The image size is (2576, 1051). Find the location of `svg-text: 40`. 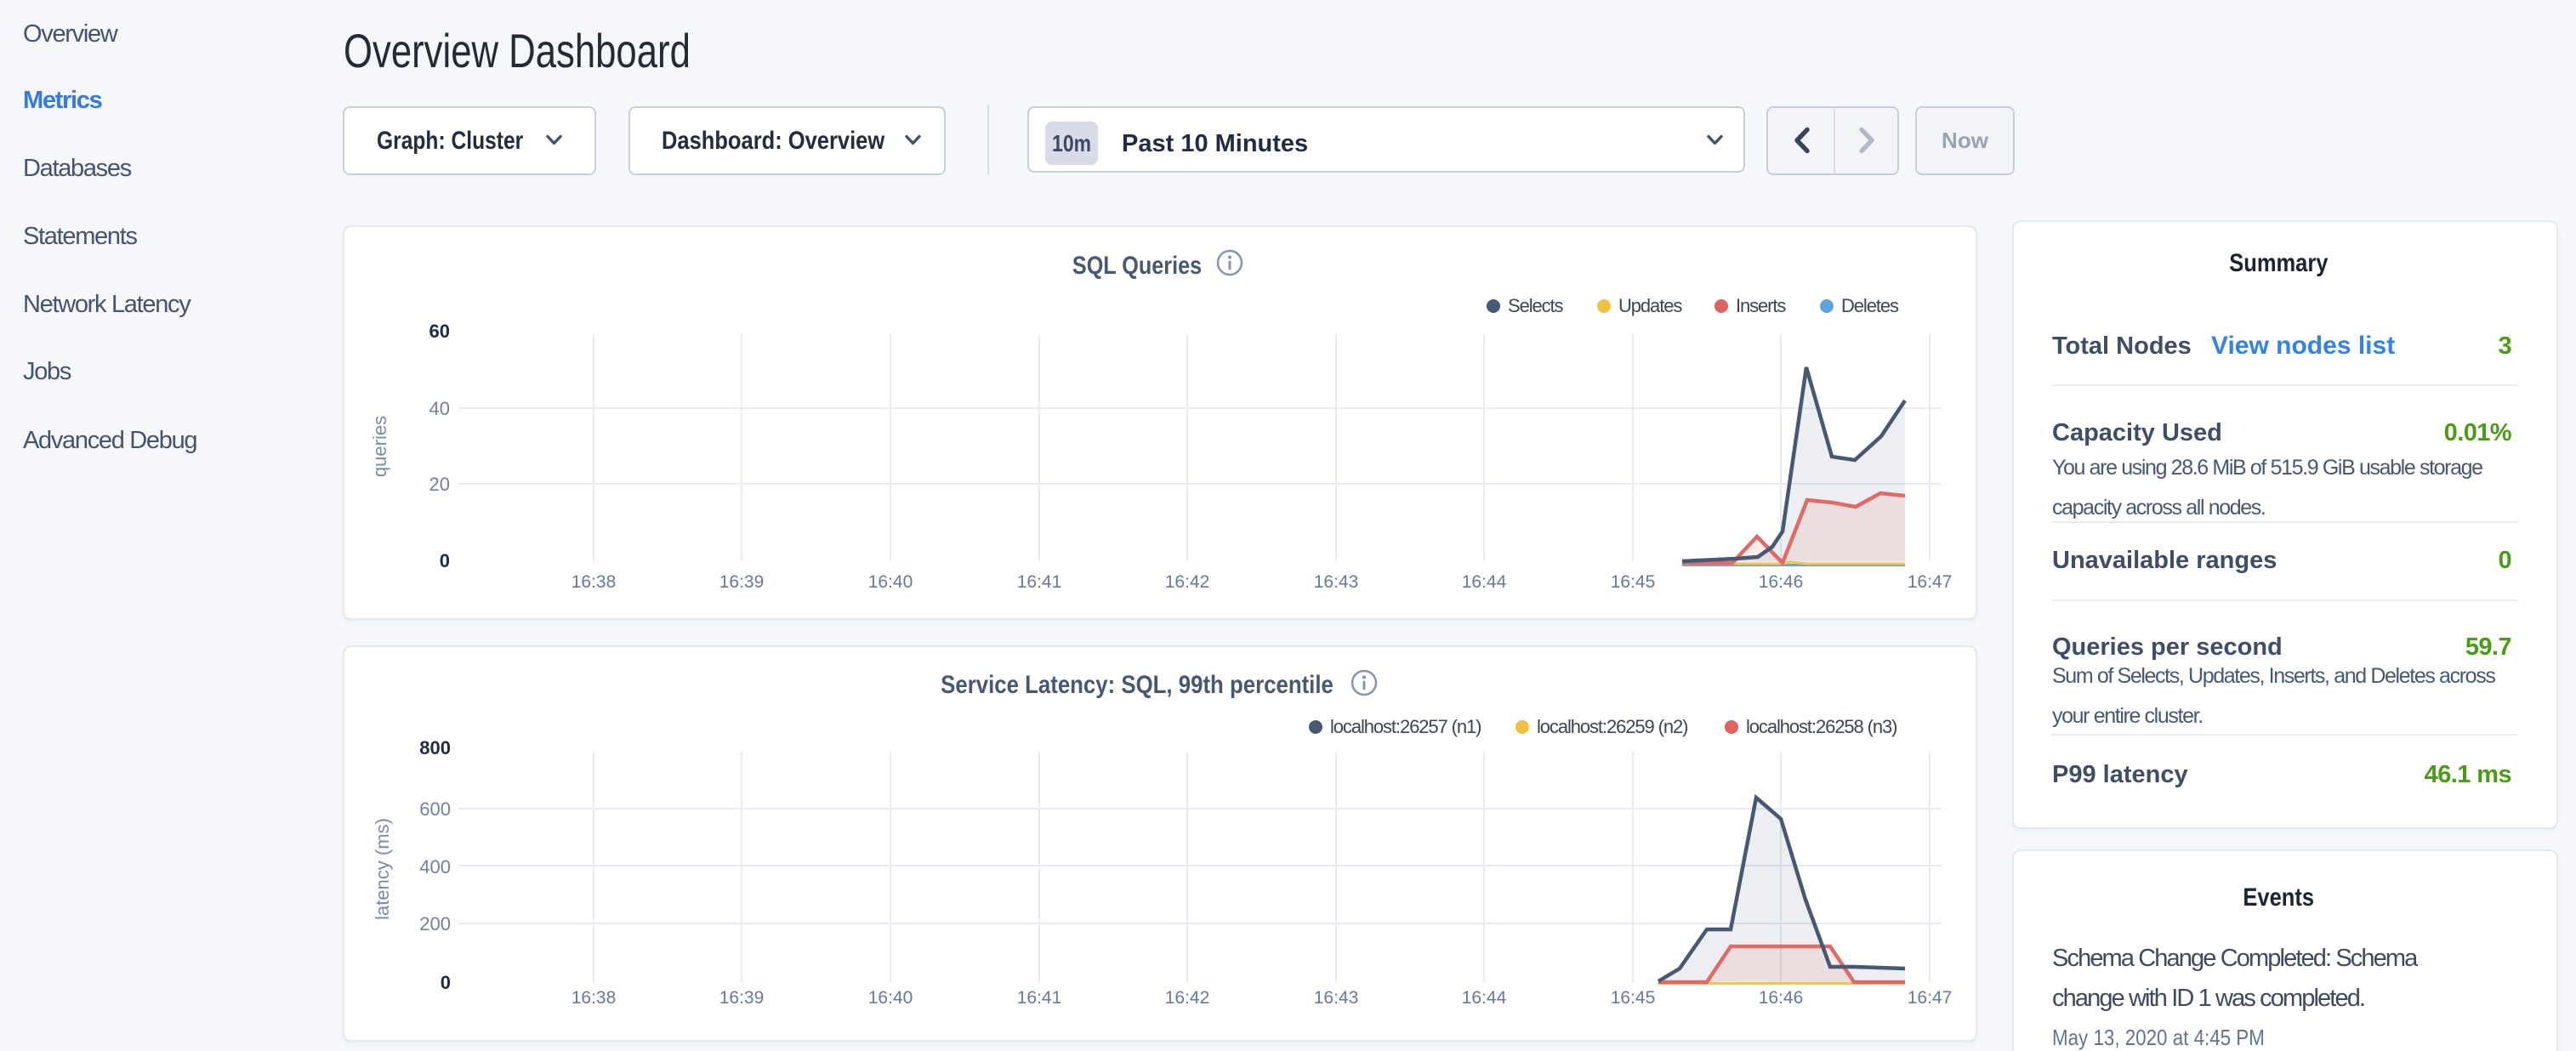

svg-text: 40 is located at coordinates (439, 408).